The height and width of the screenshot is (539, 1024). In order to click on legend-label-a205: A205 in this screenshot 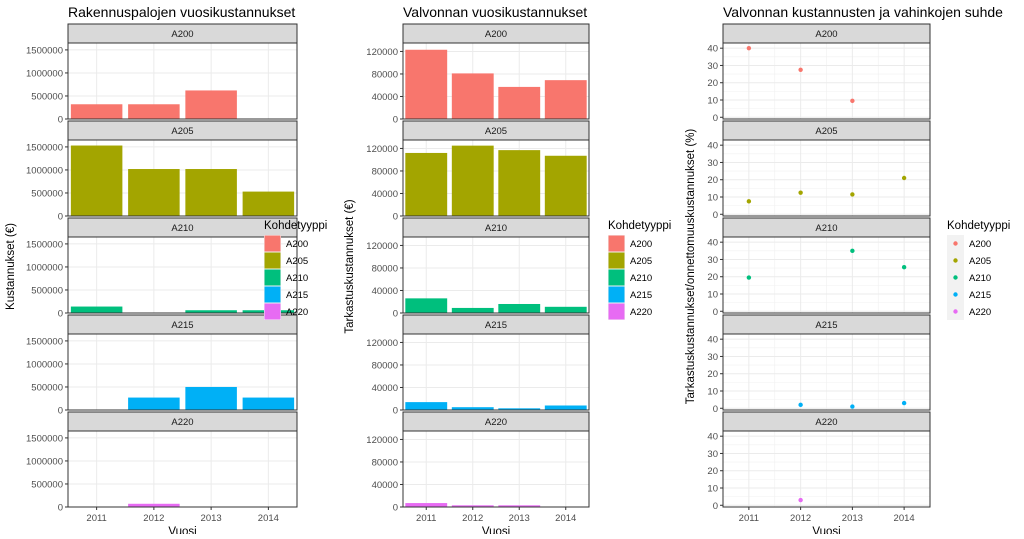, I will do `click(297, 261)`.